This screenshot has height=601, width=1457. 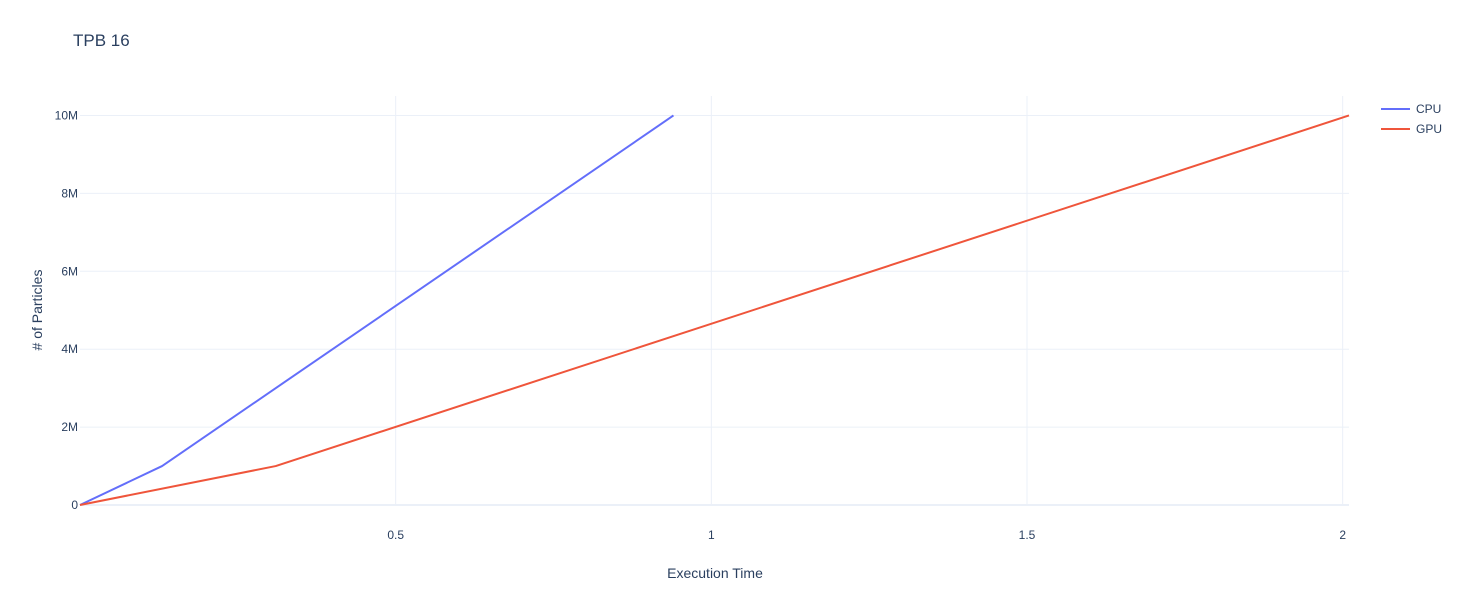 What do you see at coordinates (69, 271) in the screenshot?
I see `y-tick-label: 6M` at bounding box center [69, 271].